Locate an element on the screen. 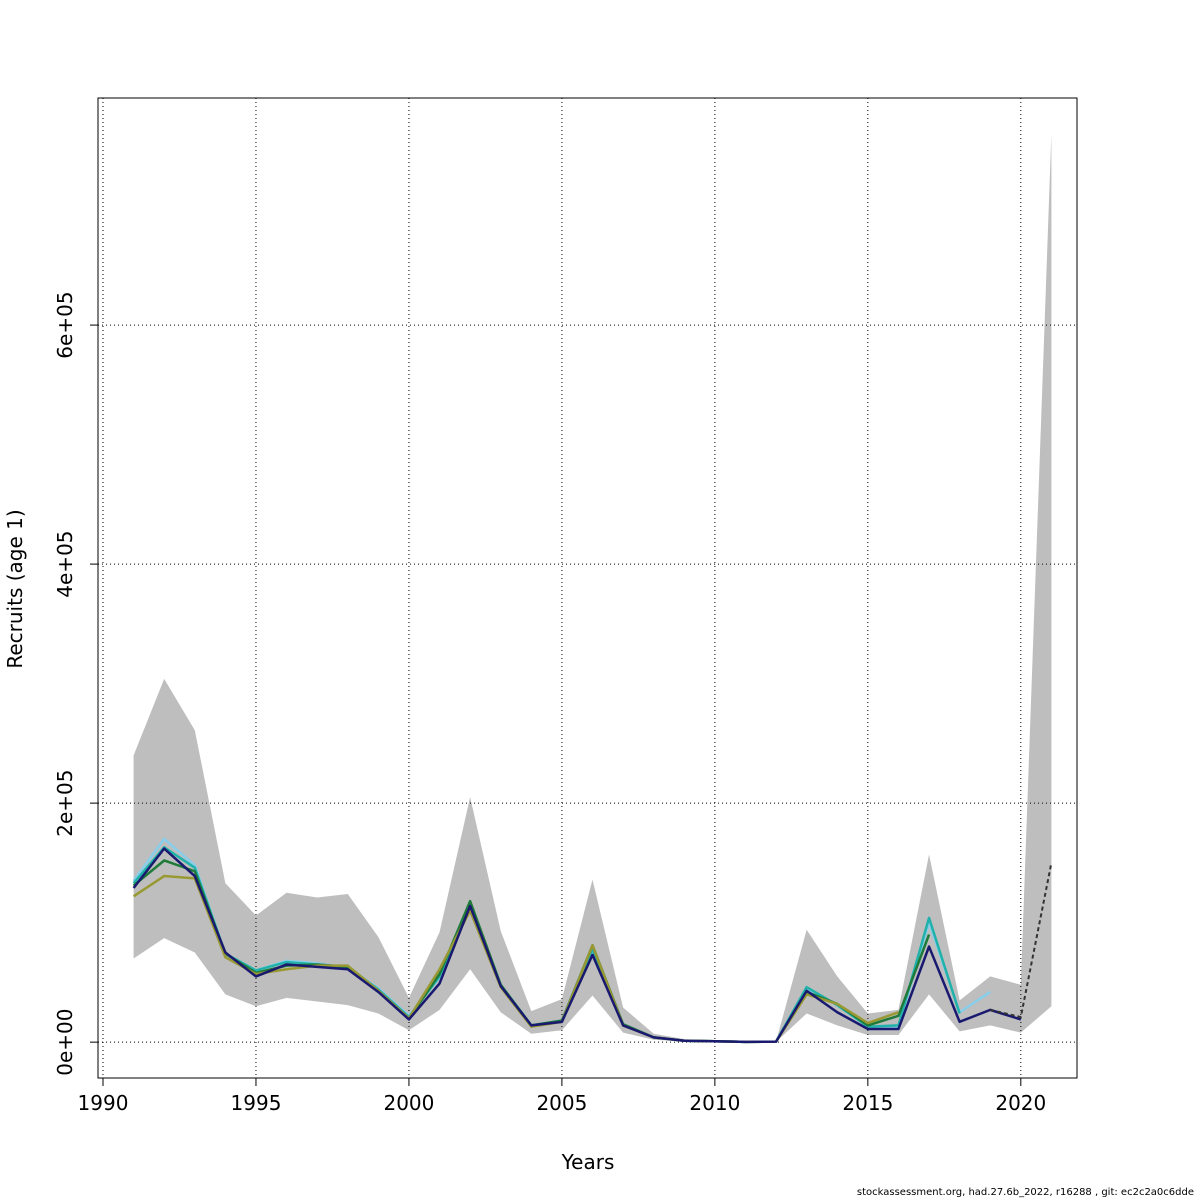 This screenshot has width=1200, height=1200. series-layer is located at coordinates (592, 940).